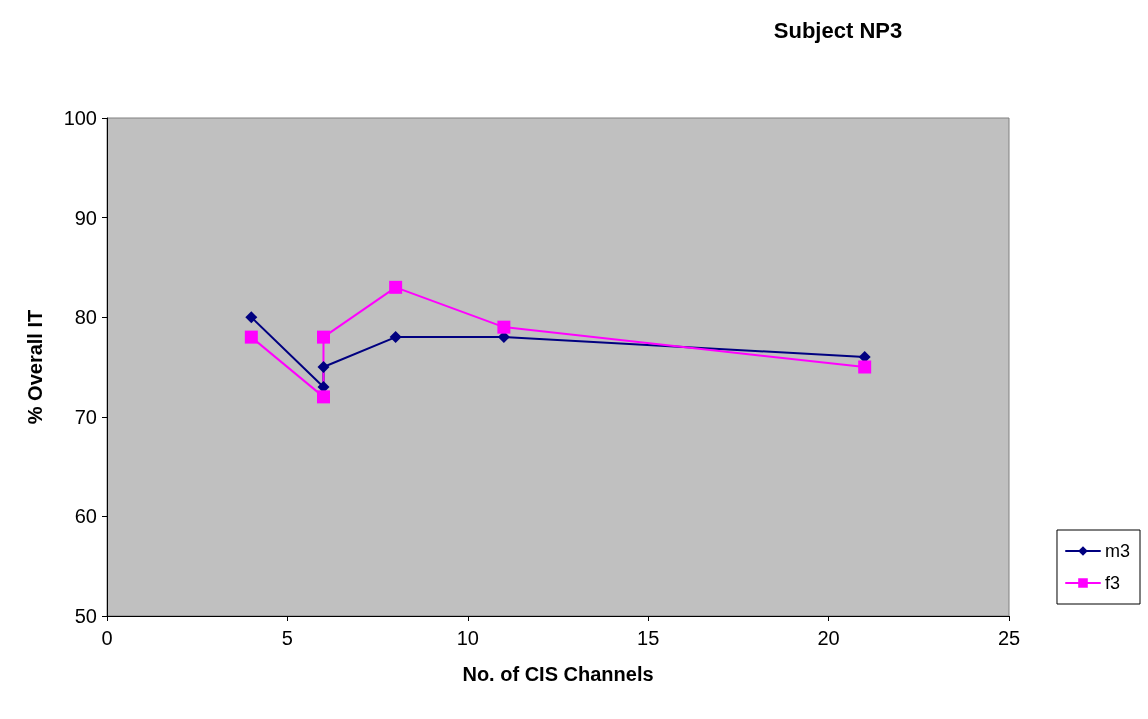 The image size is (1148, 719). I want to click on legend-label: f3, so click(1113, 583).